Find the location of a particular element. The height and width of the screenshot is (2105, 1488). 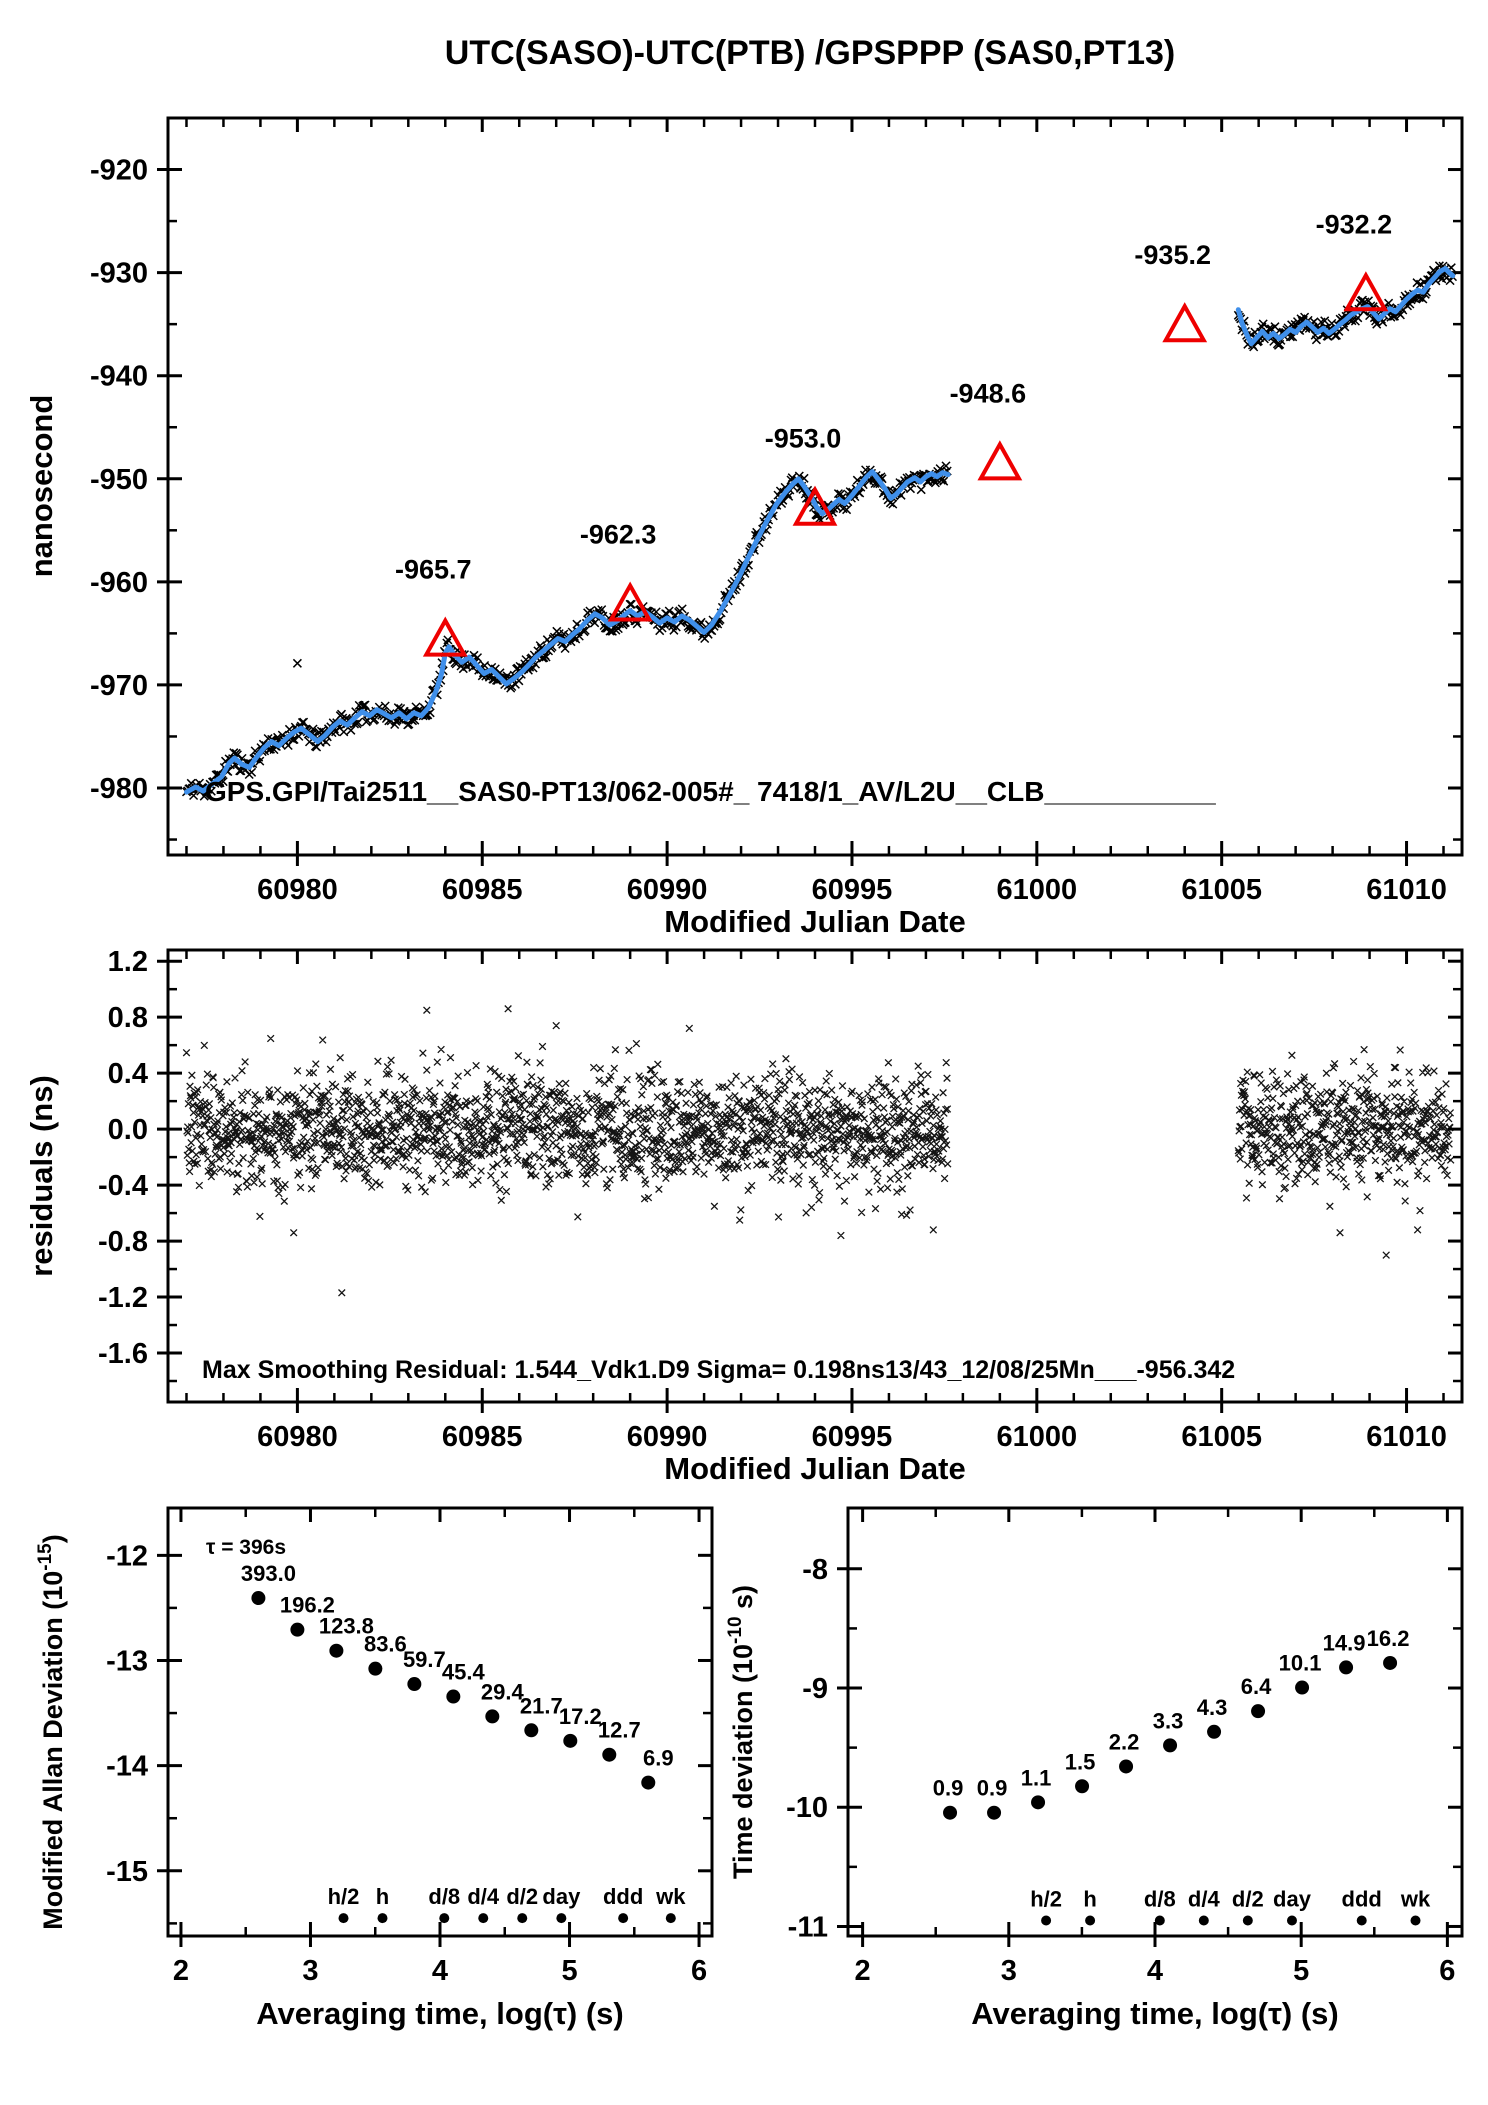

x-tick-label: 2 is located at coordinates (181, 1971).